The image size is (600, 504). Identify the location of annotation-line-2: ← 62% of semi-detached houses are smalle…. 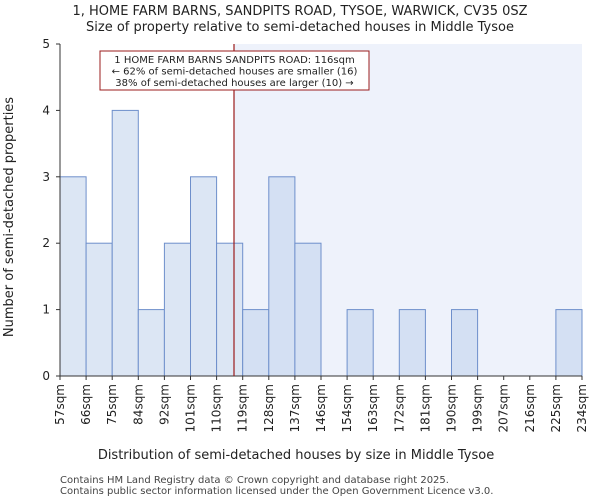
(235, 72).